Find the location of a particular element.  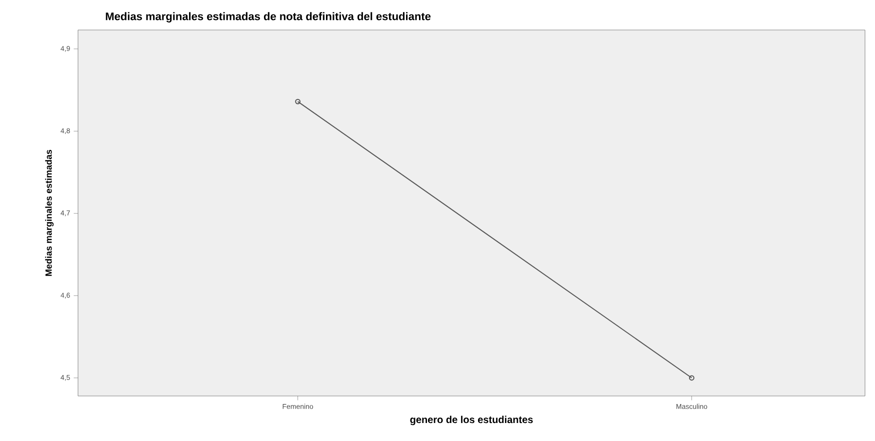

chart-title: Medias marginales estimadas de nota definitiva del estudiante is located at coordinates (268, 17).